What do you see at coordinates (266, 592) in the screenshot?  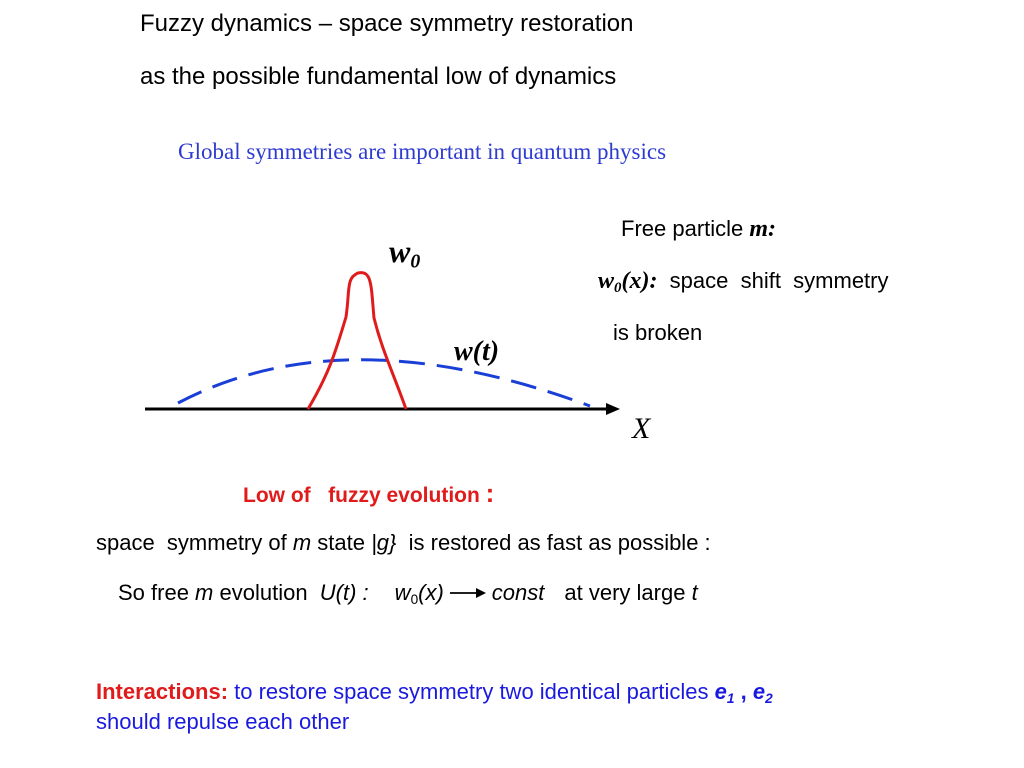 I see `evolution-part-2: evolution` at bounding box center [266, 592].